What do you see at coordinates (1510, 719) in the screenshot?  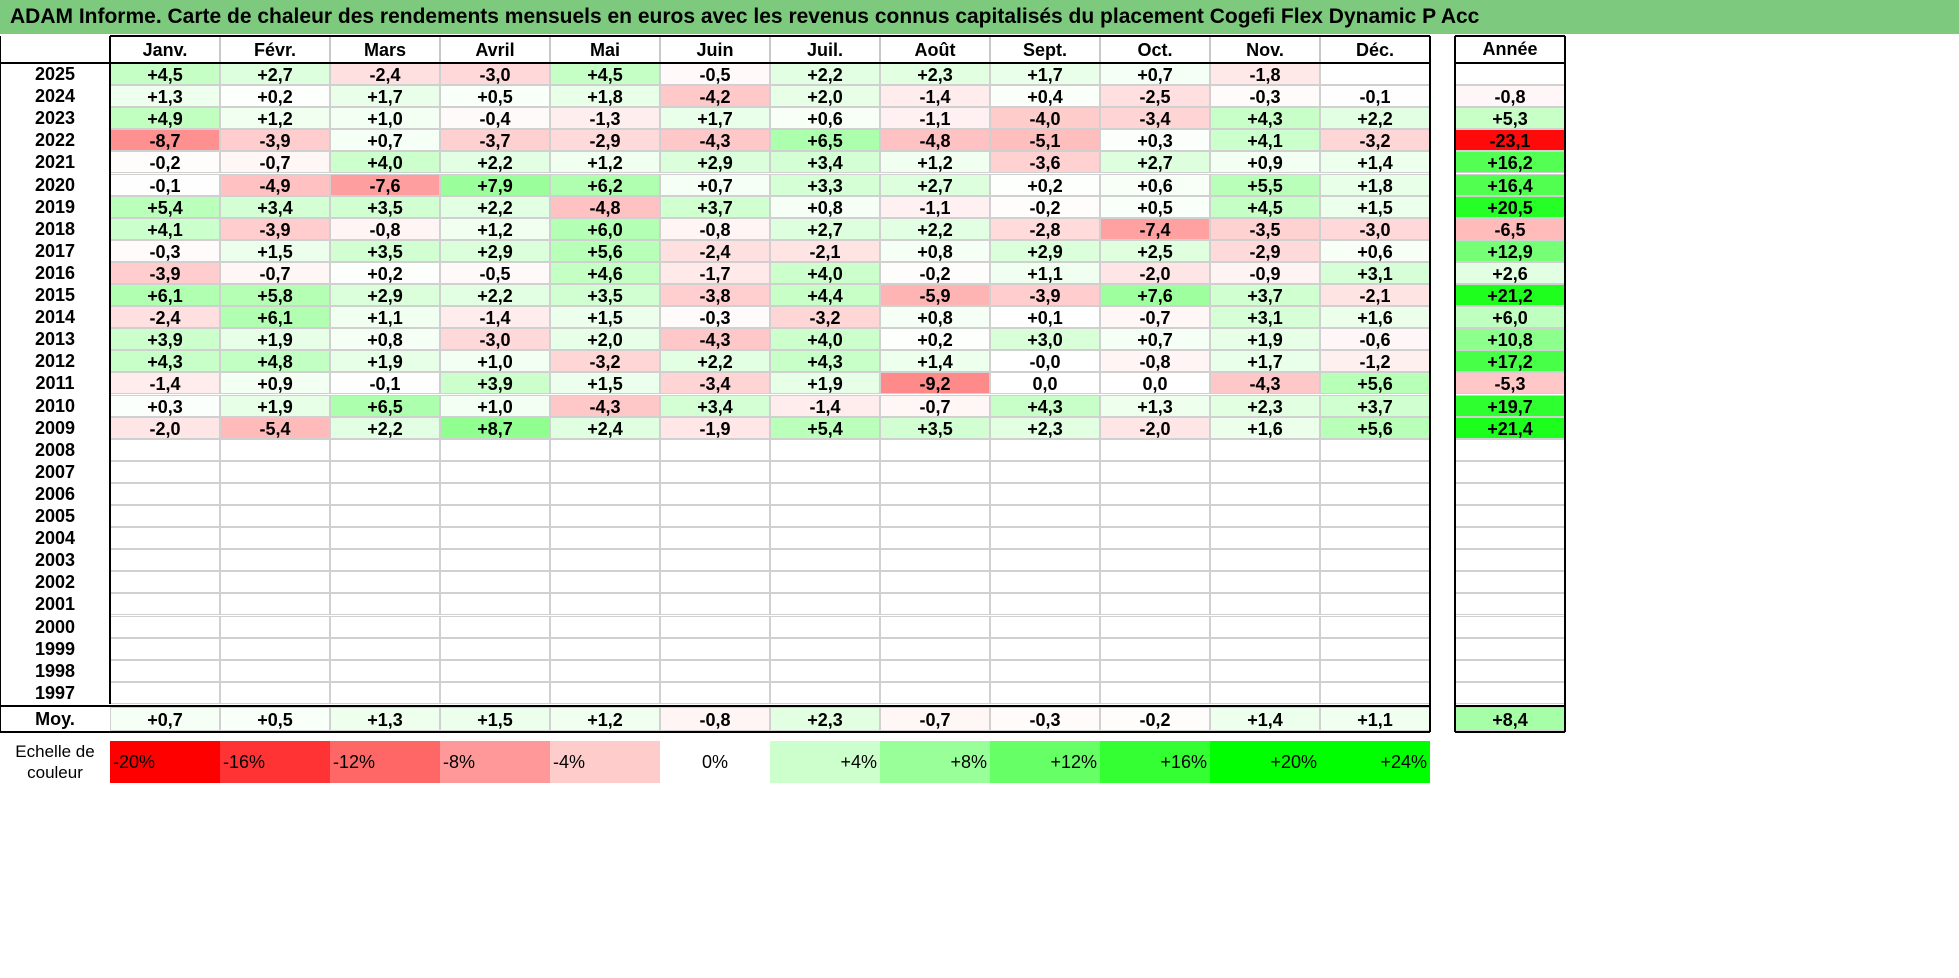 I see `average-annual-cell: +8,4` at bounding box center [1510, 719].